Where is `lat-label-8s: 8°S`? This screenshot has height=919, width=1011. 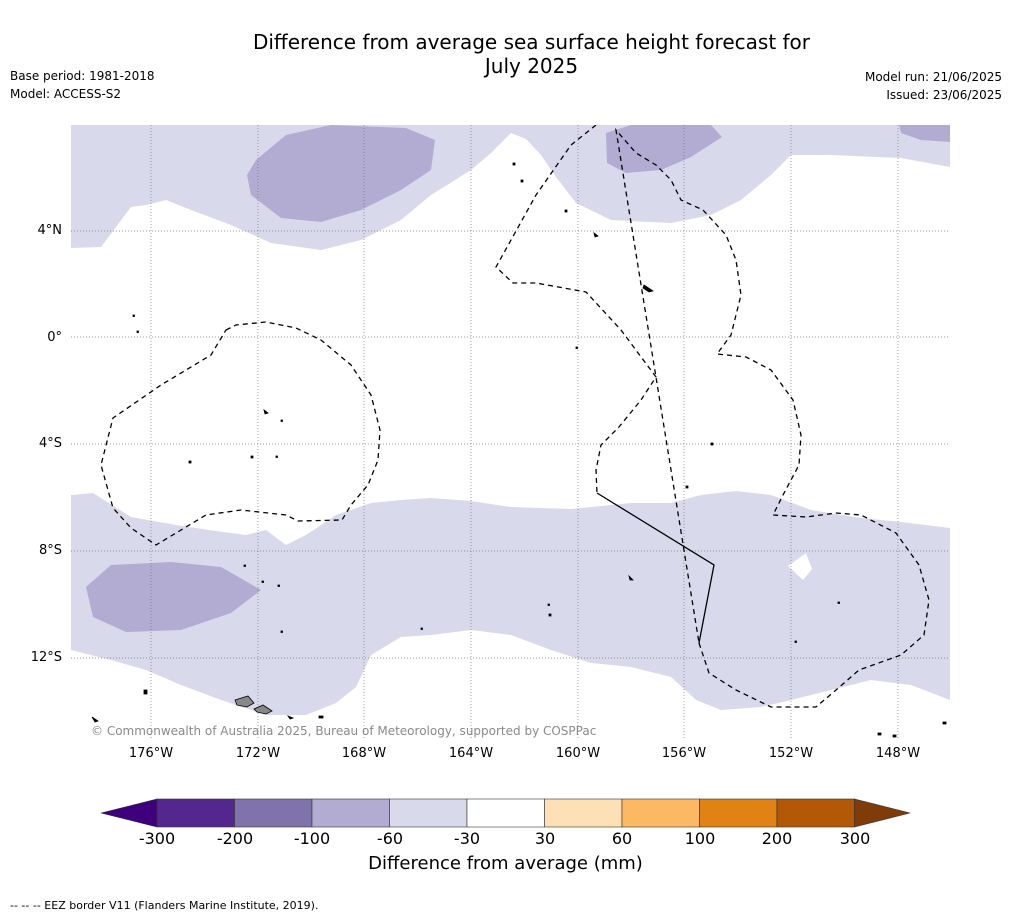
lat-label-8s: 8°S is located at coordinates (50, 550).